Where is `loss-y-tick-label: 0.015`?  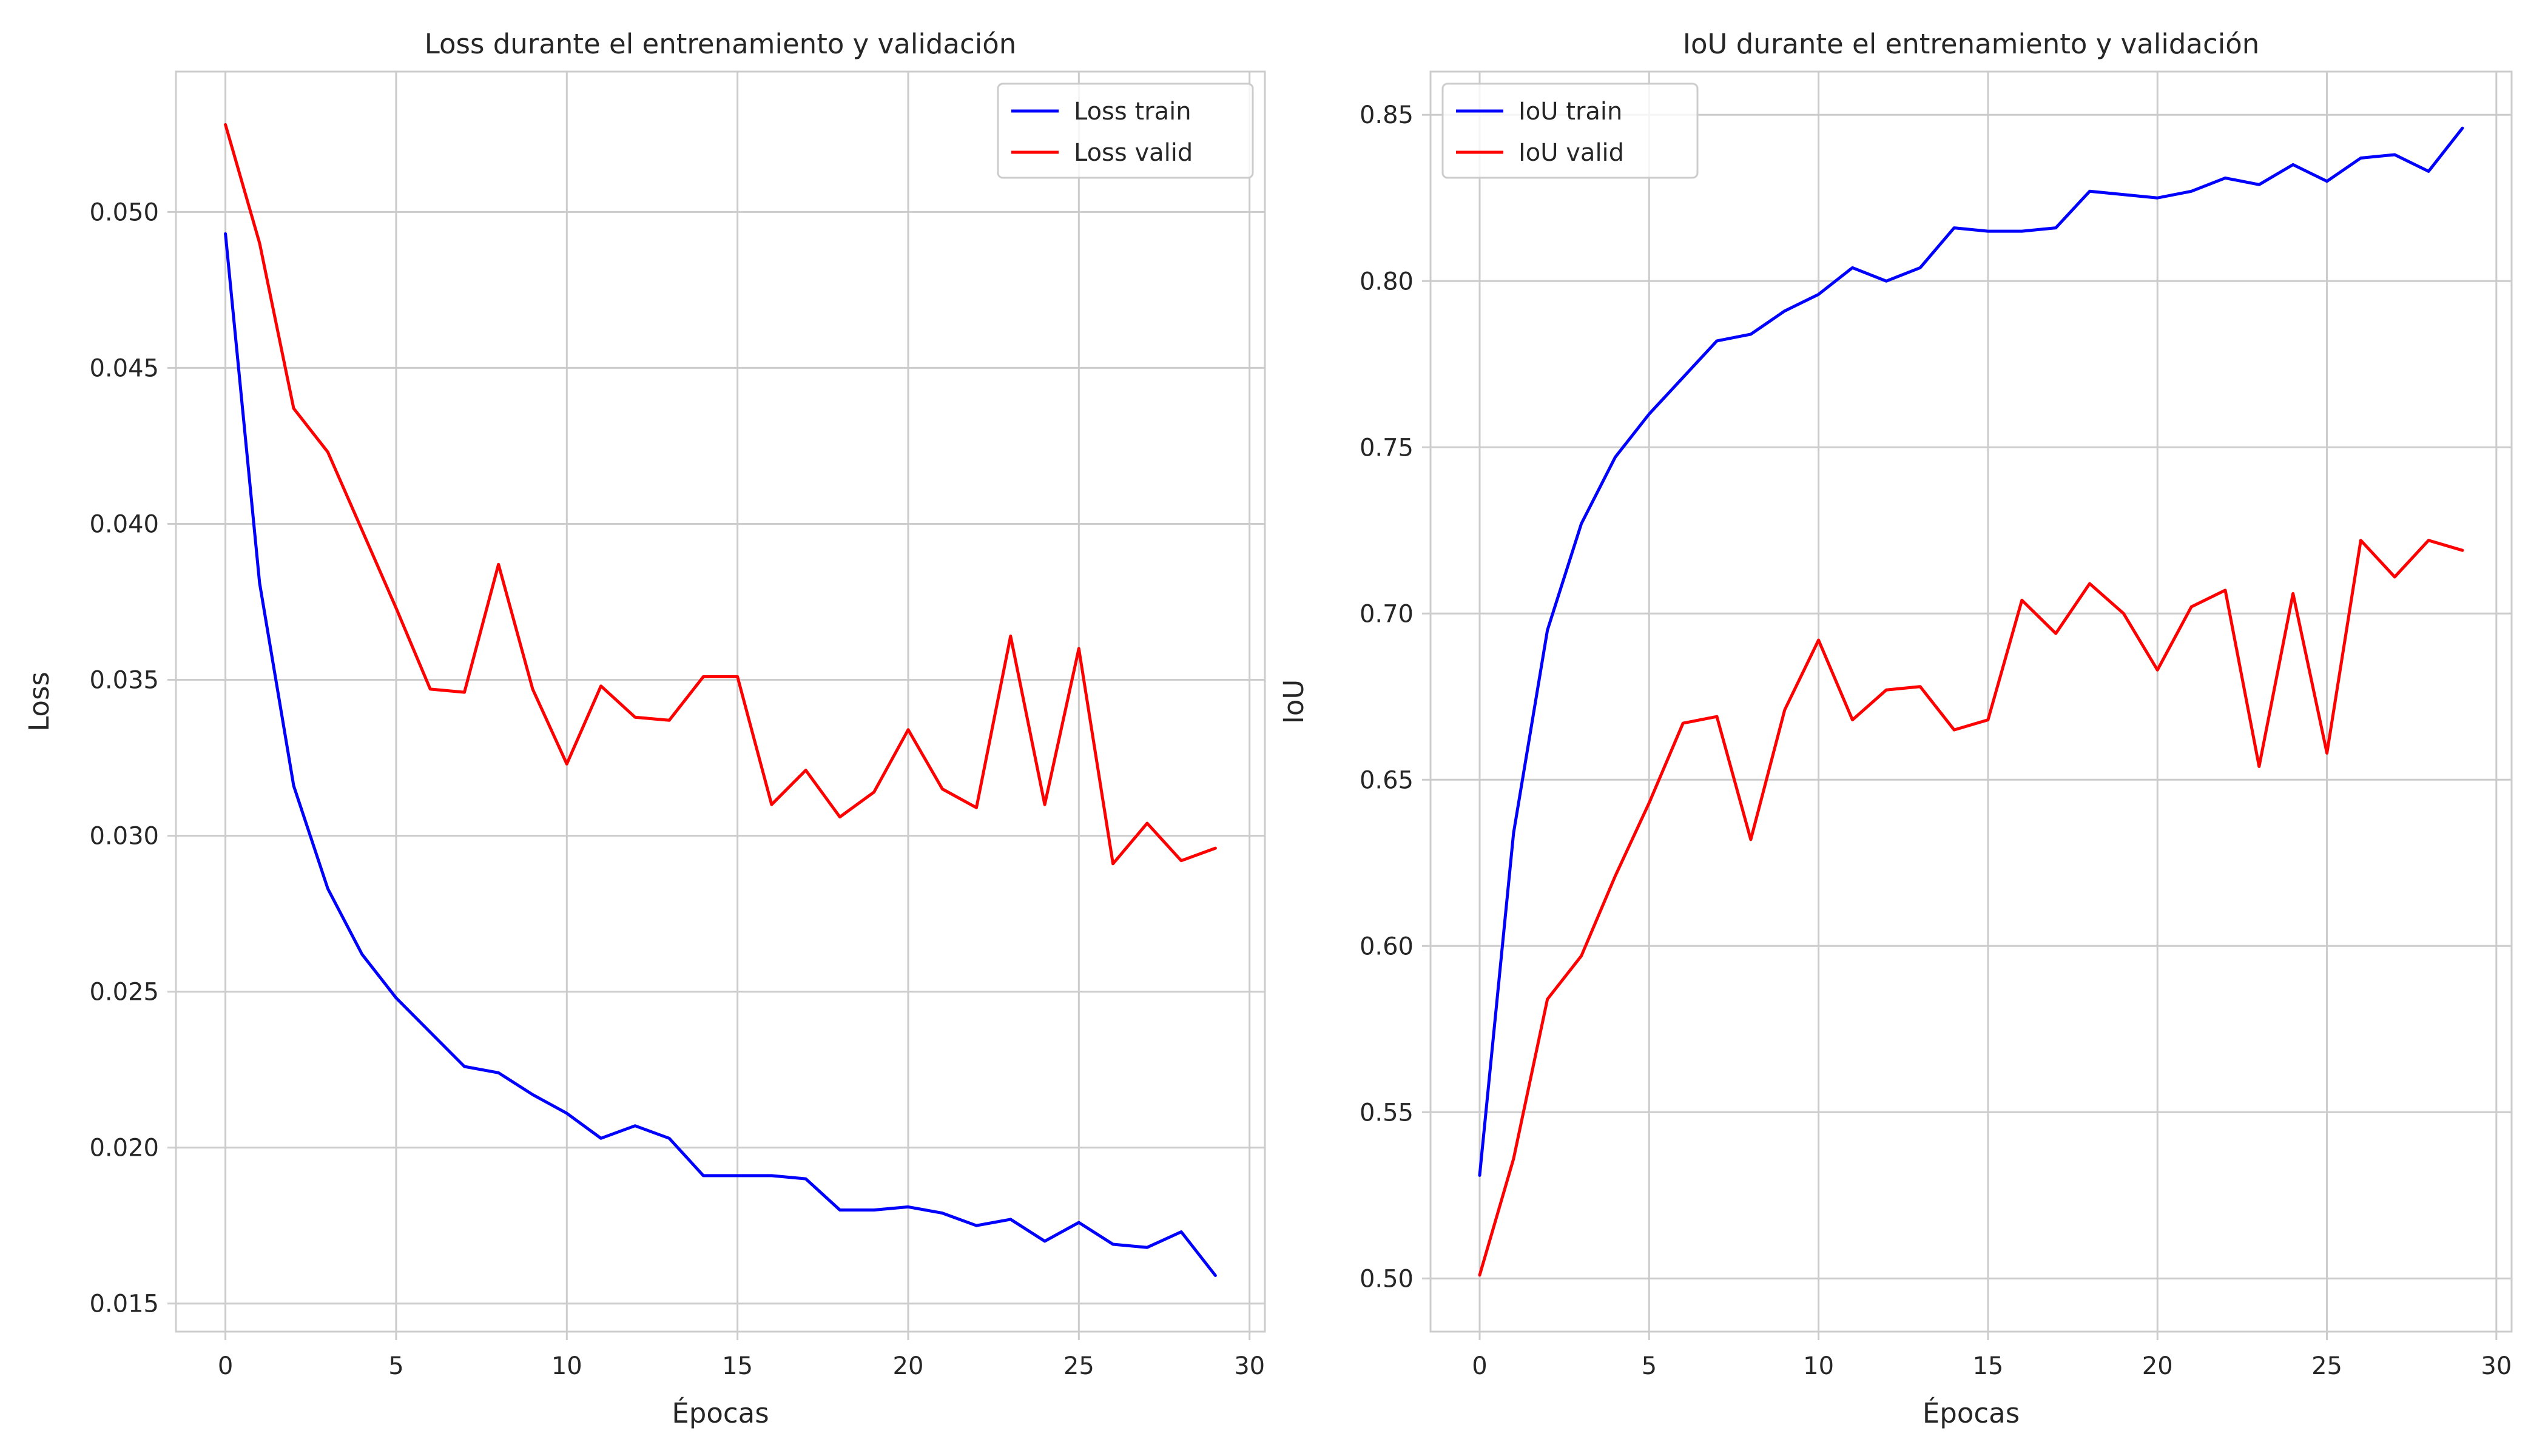
loss-y-tick-label: 0.015 is located at coordinates (124, 1304).